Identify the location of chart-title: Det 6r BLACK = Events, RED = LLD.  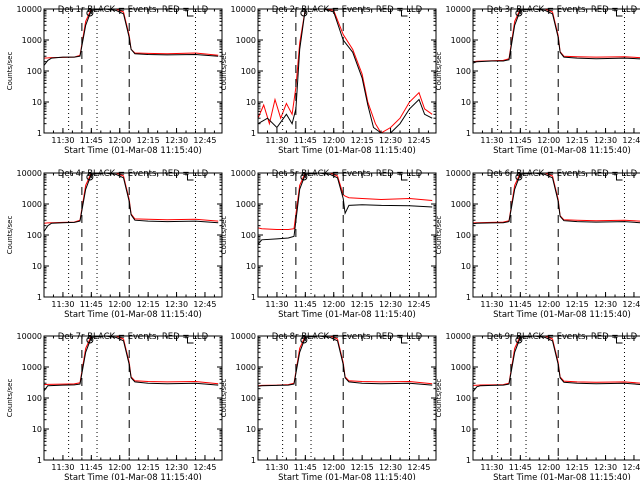
(562, 174).